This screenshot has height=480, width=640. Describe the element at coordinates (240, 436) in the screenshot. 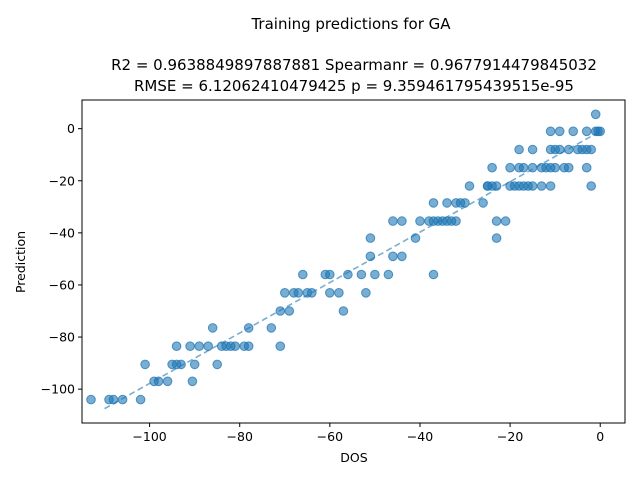

I see `x-tick-label: −80` at that location.